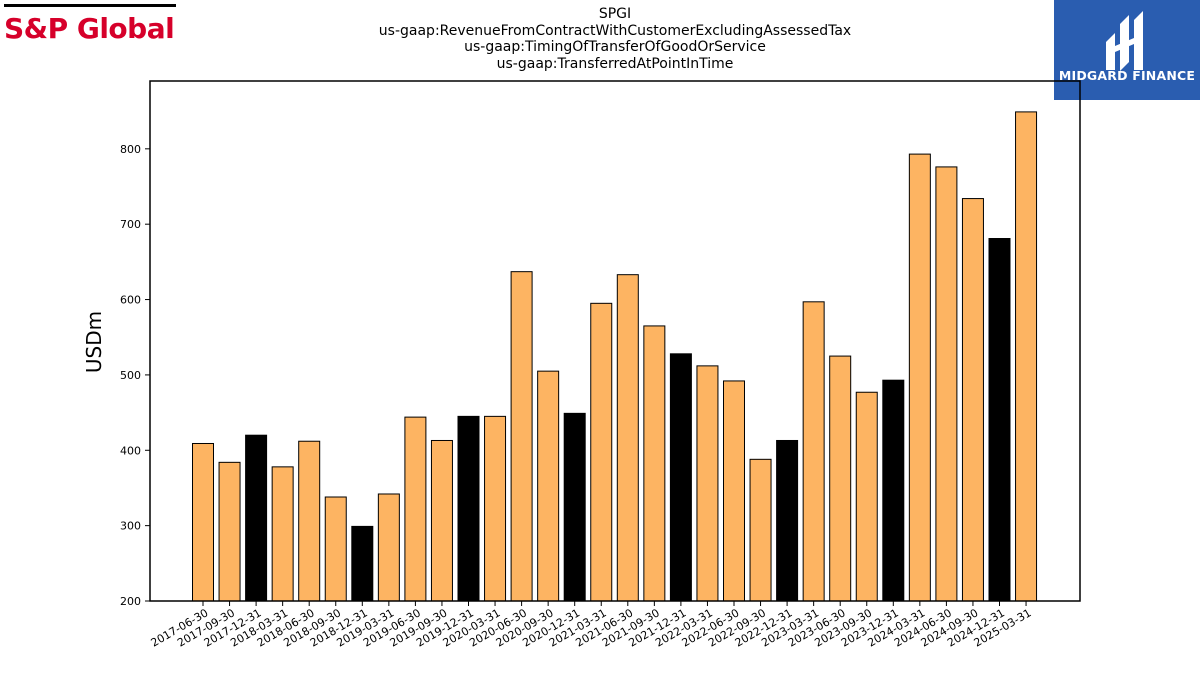 The width and height of the screenshot is (1200, 675). What do you see at coordinates (130, 300) in the screenshot?
I see `y-tick-label: 600` at bounding box center [130, 300].